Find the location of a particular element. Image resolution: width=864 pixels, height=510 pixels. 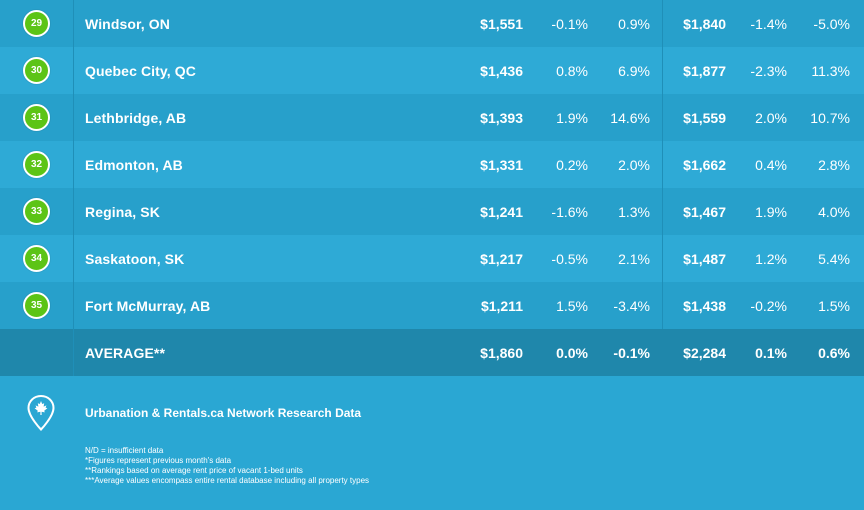

rank-cell: 29 is located at coordinates (37, 23).